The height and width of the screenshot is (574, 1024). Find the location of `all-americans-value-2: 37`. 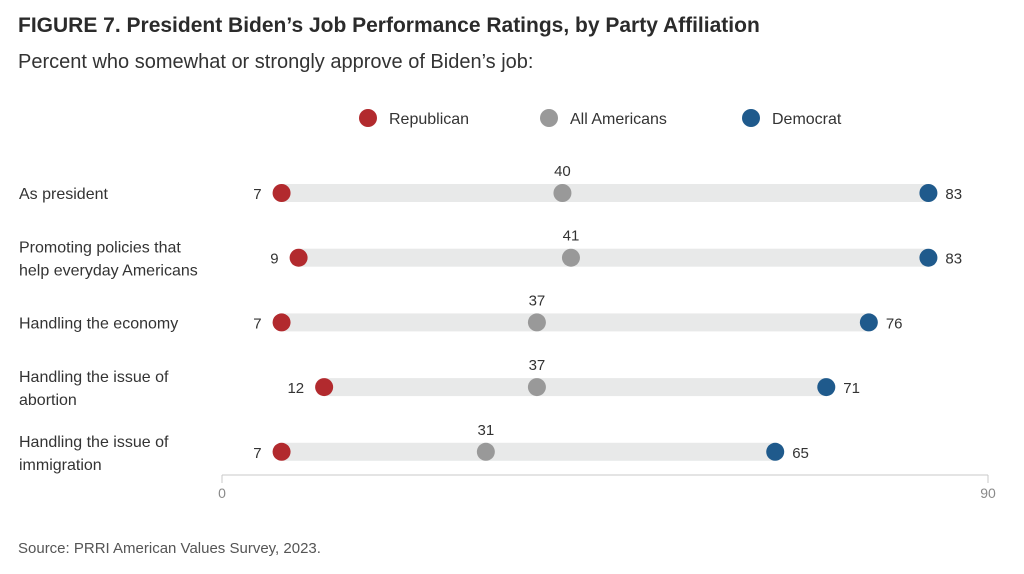

all-americans-value-2: 37 is located at coordinates (537, 300).